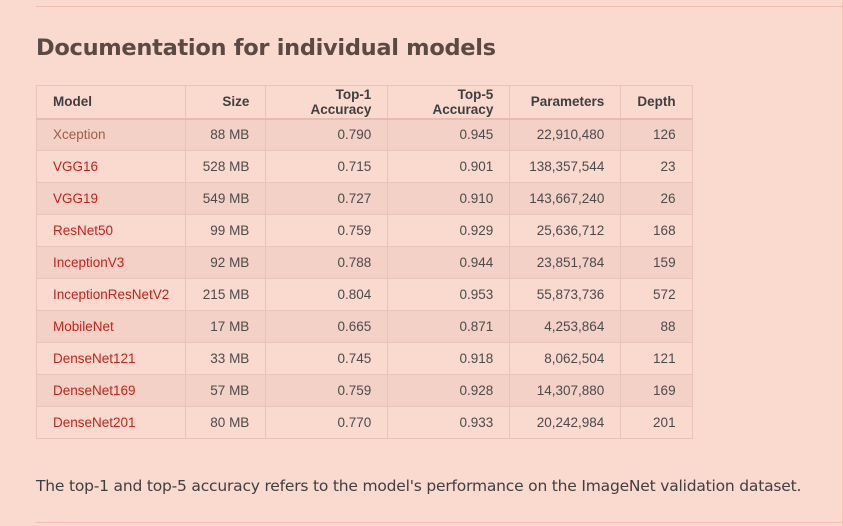 This screenshot has width=843, height=526. What do you see at coordinates (327, 422) in the screenshot?
I see `top1-cell: 0.770` at bounding box center [327, 422].